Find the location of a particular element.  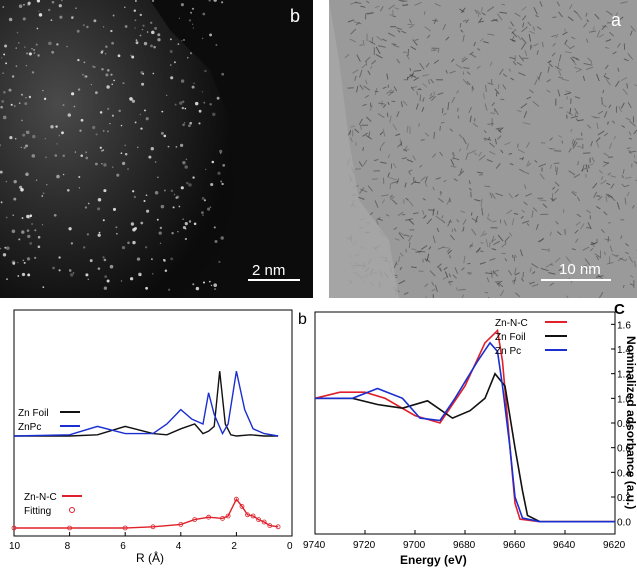

xtick-label: 0 is located at coordinates (290, 546).